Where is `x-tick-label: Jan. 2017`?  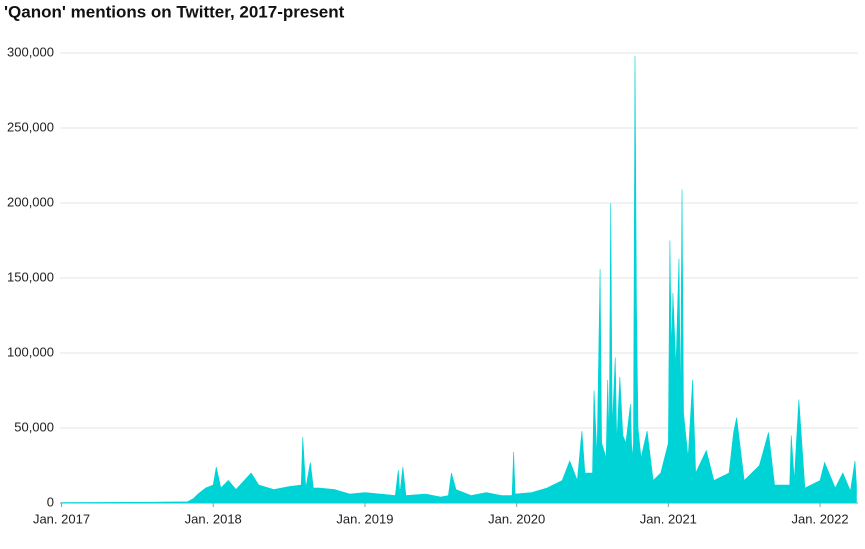 x-tick-label: Jan. 2017 is located at coordinates (61, 518).